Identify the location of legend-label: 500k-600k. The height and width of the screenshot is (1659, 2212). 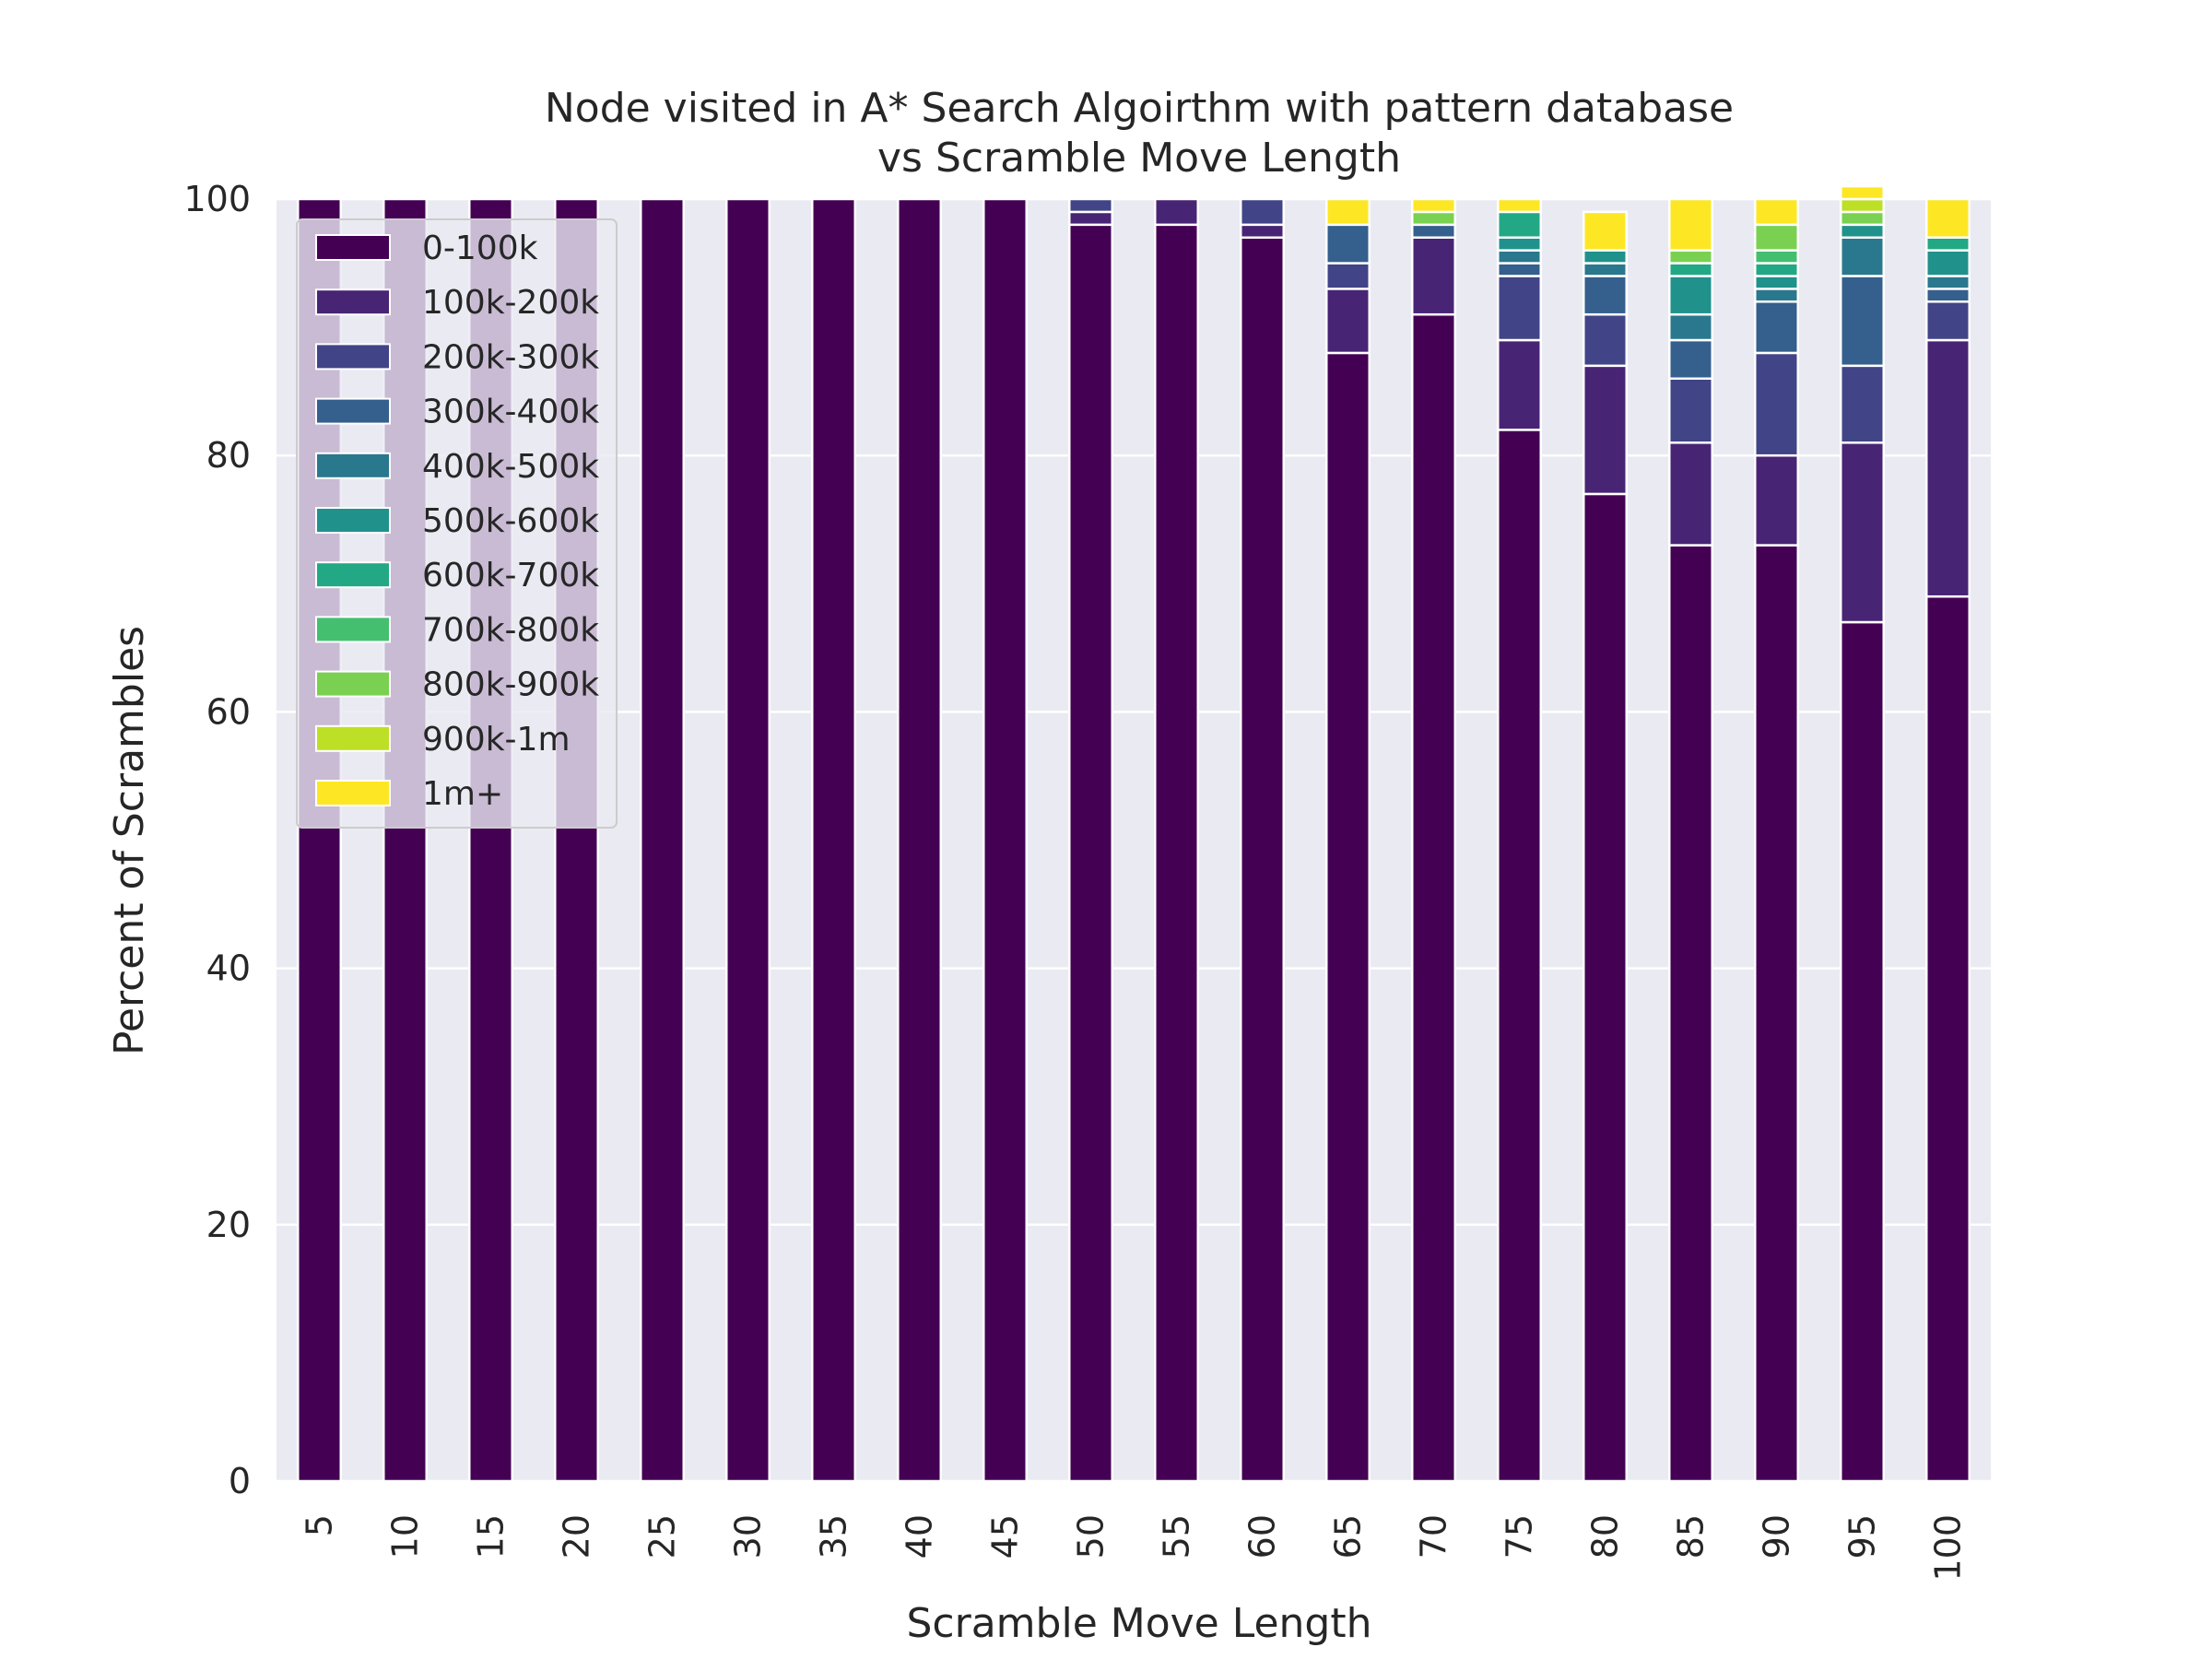
(510, 521).